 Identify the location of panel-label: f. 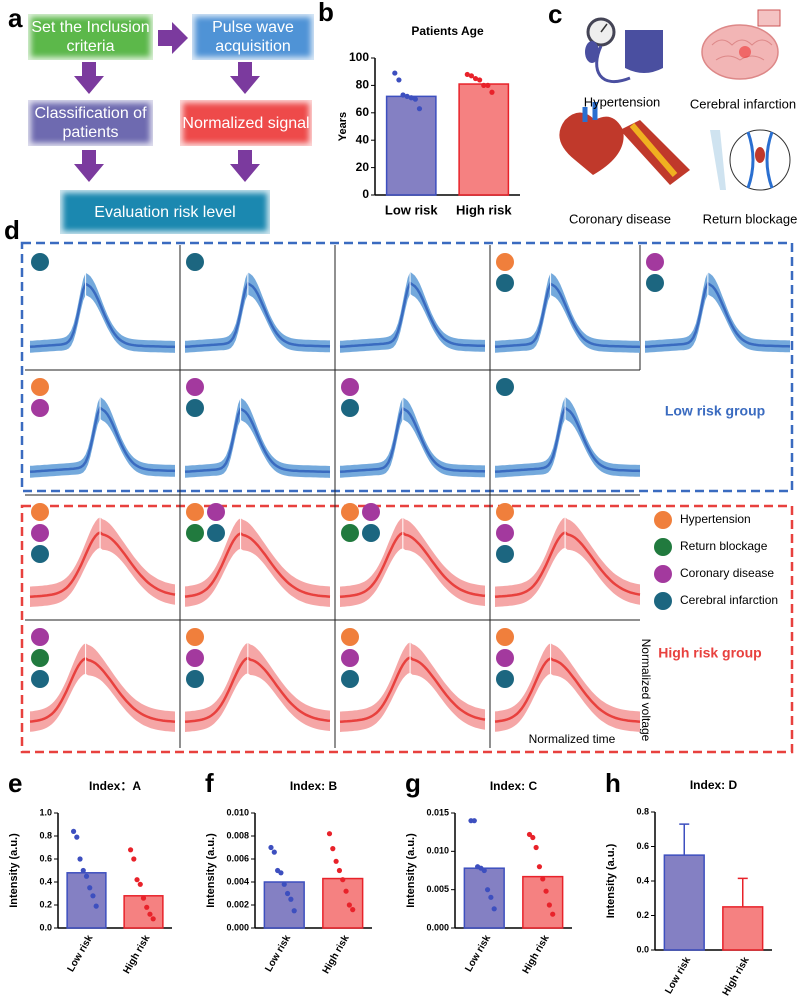
(209, 783).